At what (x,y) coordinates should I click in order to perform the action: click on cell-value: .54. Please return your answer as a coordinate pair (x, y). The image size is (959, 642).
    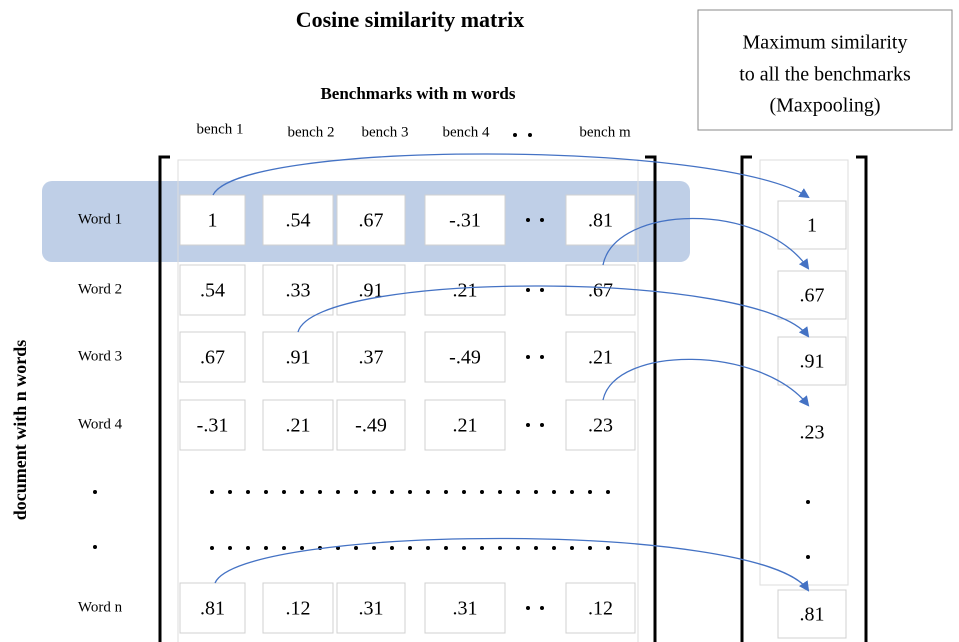
    Looking at the image, I should click on (298, 221).